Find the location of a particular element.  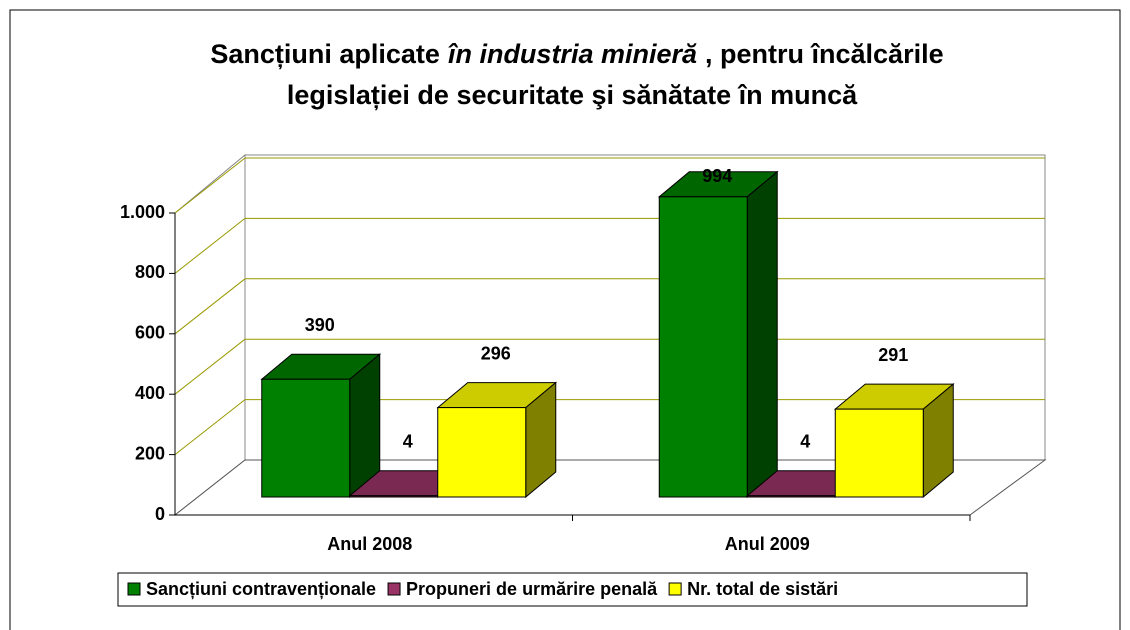

y-tick-label: 400 is located at coordinates (150, 393).